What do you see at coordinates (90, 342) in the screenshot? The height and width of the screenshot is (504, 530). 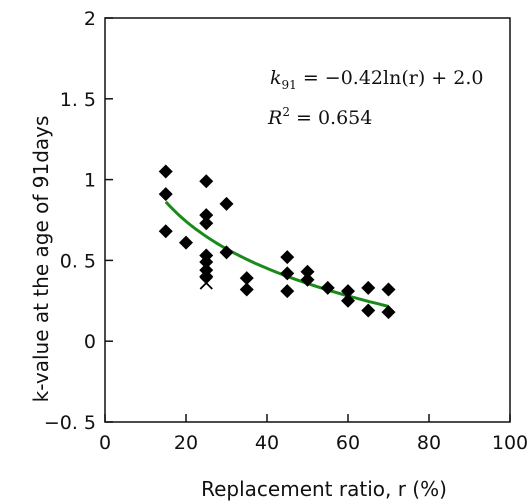 I see `y-tick-label: 0` at bounding box center [90, 342].